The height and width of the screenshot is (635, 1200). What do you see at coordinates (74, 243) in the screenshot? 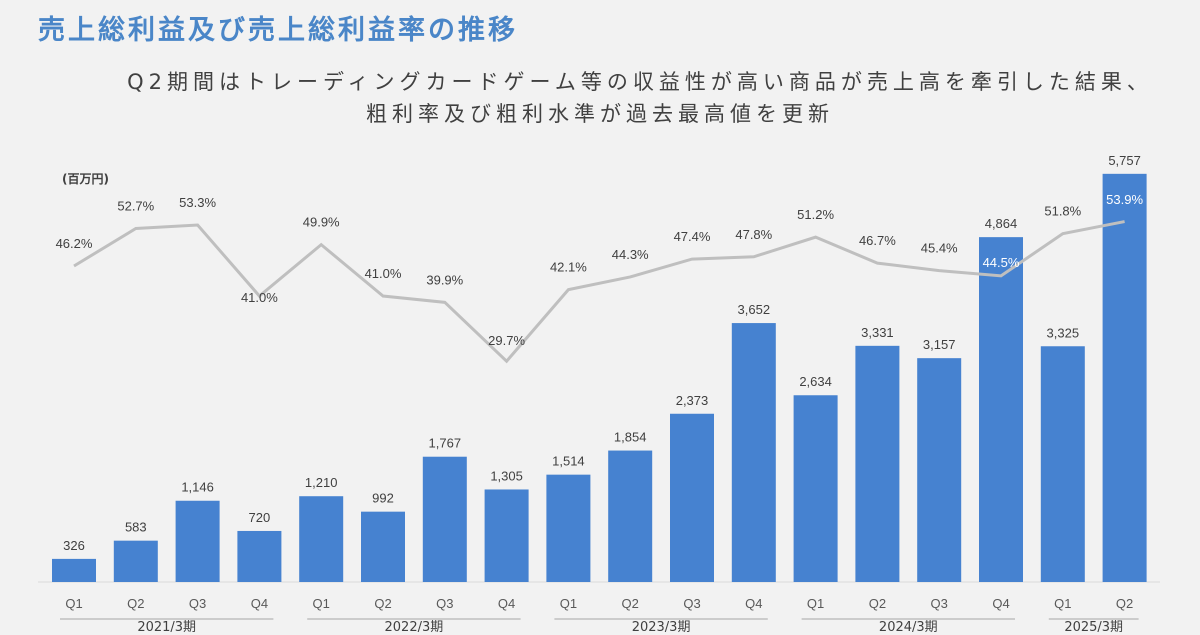
I see `margin-value-label: 46.2%` at bounding box center [74, 243].